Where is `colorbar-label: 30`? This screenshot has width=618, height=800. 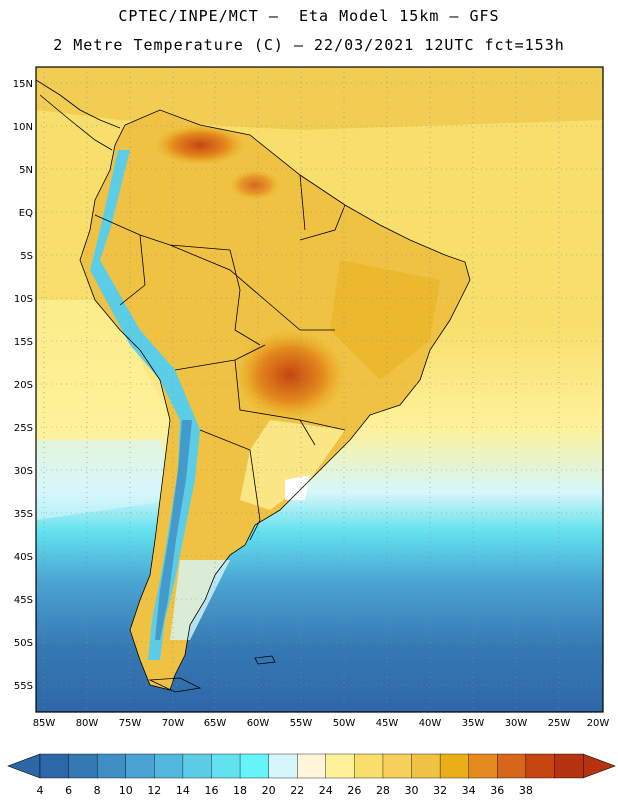
colorbar-label: 30 is located at coordinates (412, 790).